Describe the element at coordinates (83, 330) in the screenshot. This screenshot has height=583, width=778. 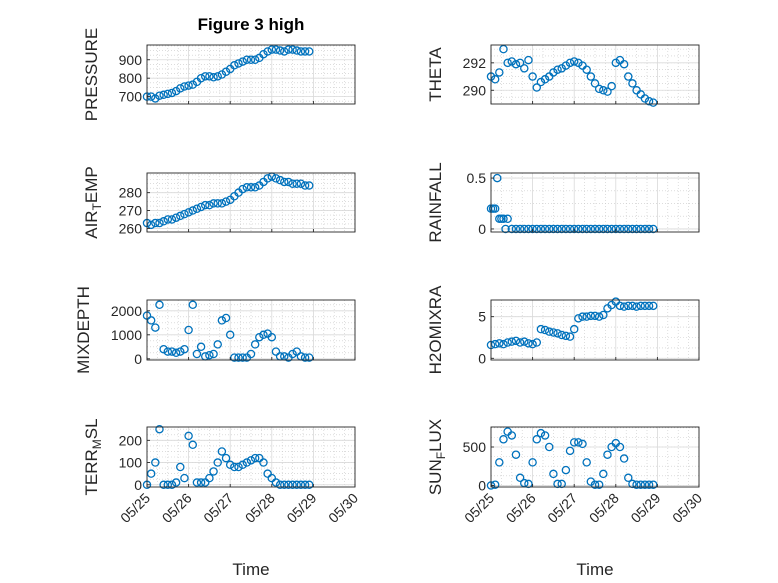
I see `y-axis-label: MIXDEPTH` at that location.